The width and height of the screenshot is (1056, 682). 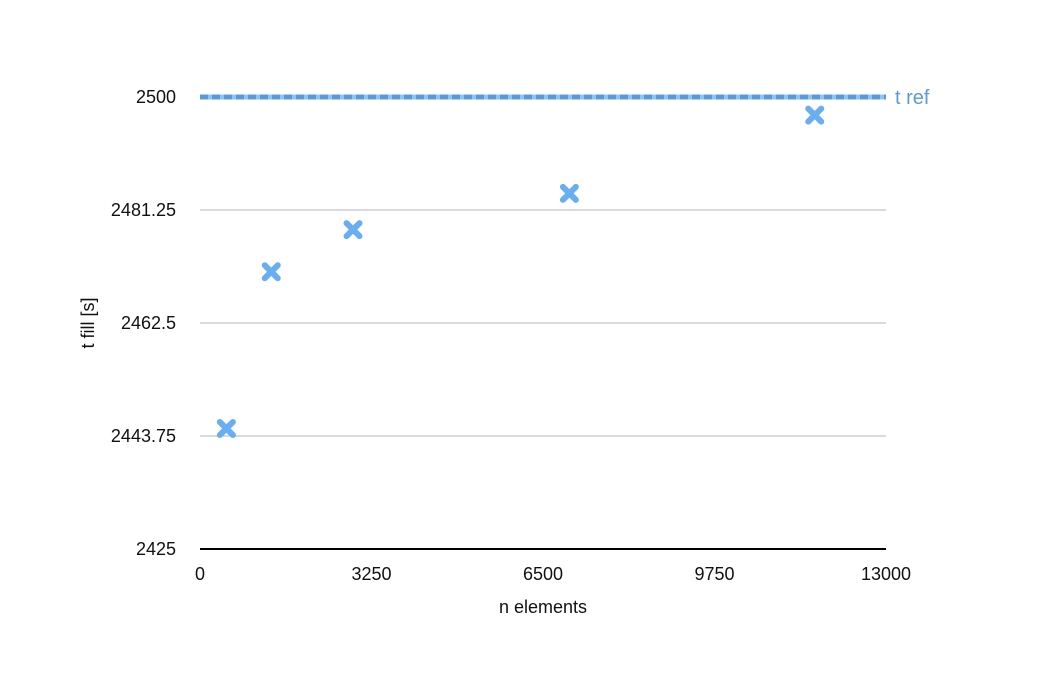 What do you see at coordinates (912, 98) in the screenshot?
I see `reference-line-label: t ref` at bounding box center [912, 98].